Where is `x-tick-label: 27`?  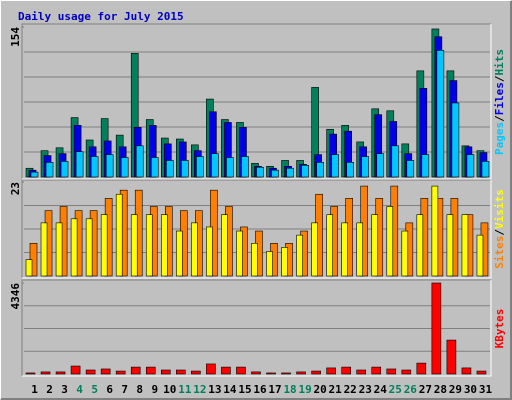
x-tick-label: 27 is located at coordinates (425, 389).